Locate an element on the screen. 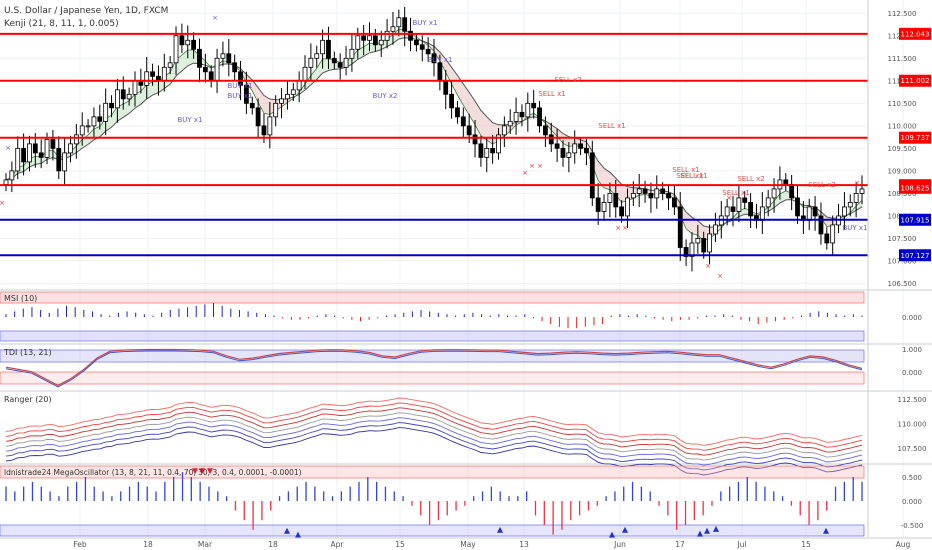  time-tick-label: May is located at coordinates (468, 544).